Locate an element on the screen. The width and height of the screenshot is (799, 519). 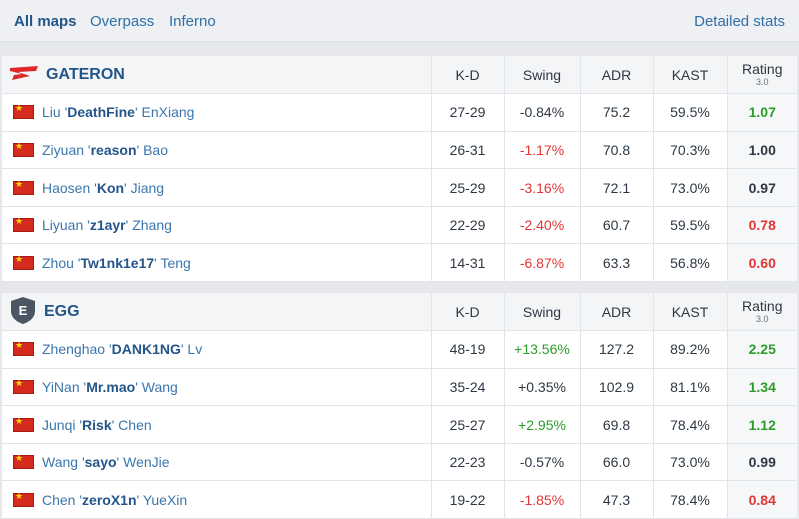
player-cell: Zhou 'Tw1nk1e17' Teng is located at coordinates (216, 263).